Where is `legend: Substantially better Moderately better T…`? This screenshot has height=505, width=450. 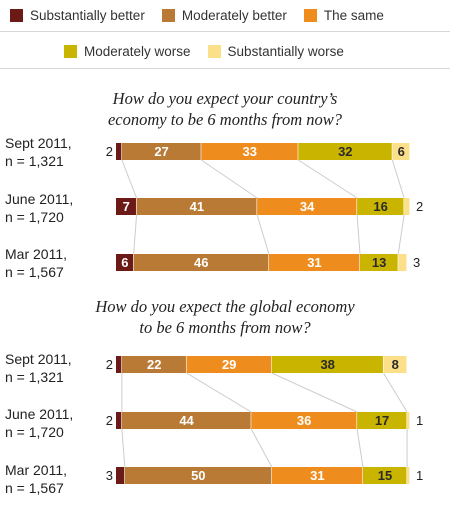
legend: Substantially better Moderately better T… is located at coordinates (225, 35).